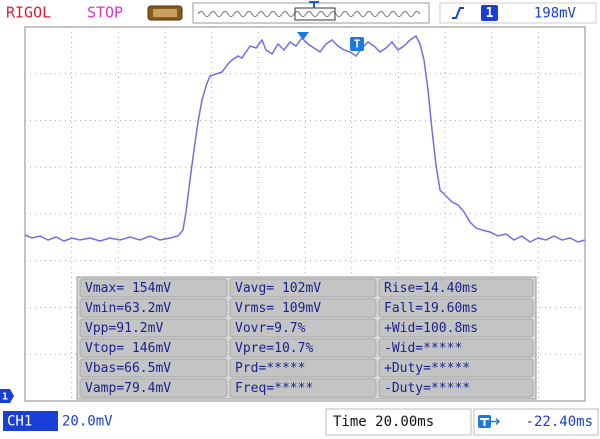  Describe the element at coordinates (278, 288) in the screenshot. I see `measurement-text: Vavg= 102mV` at that location.